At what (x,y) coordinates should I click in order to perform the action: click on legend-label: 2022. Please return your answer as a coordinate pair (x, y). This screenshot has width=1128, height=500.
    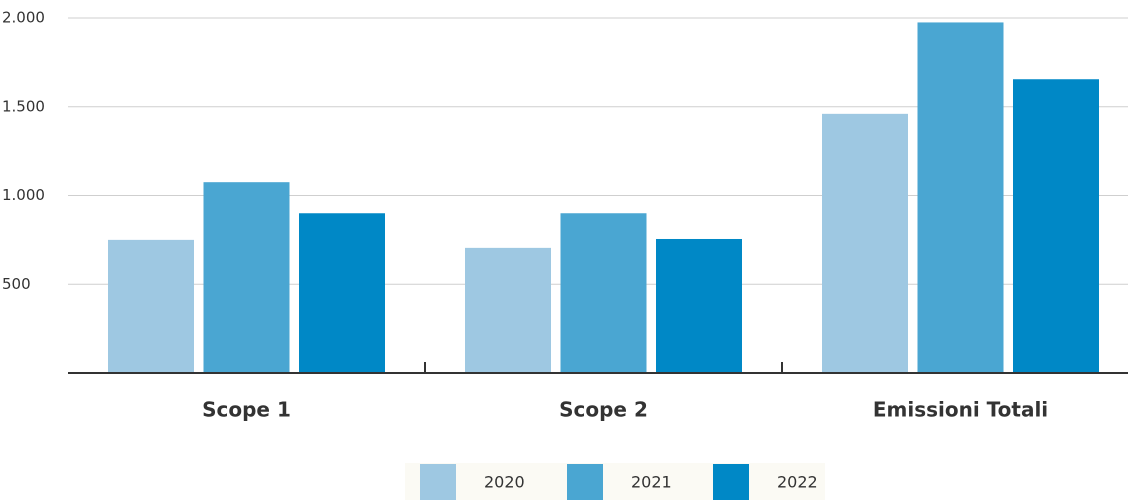
    Looking at the image, I should click on (797, 482).